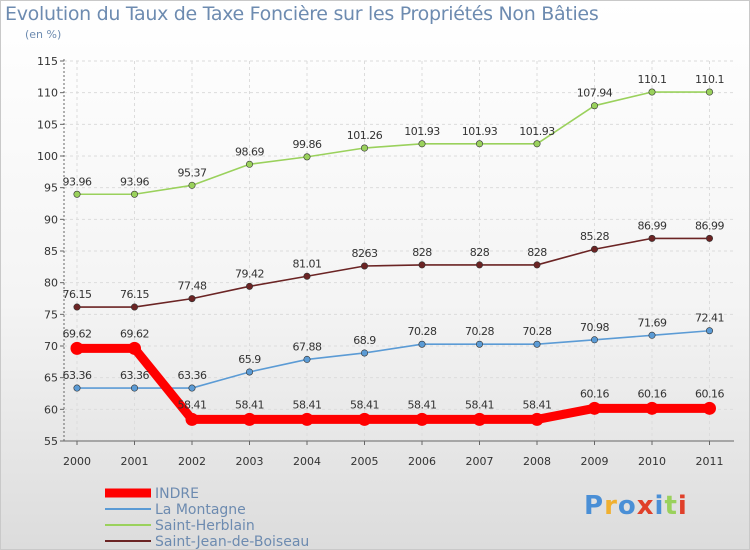  Describe the element at coordinates (537, 461) in the screenshot. I see `x-tick-label: 2008` at that location.